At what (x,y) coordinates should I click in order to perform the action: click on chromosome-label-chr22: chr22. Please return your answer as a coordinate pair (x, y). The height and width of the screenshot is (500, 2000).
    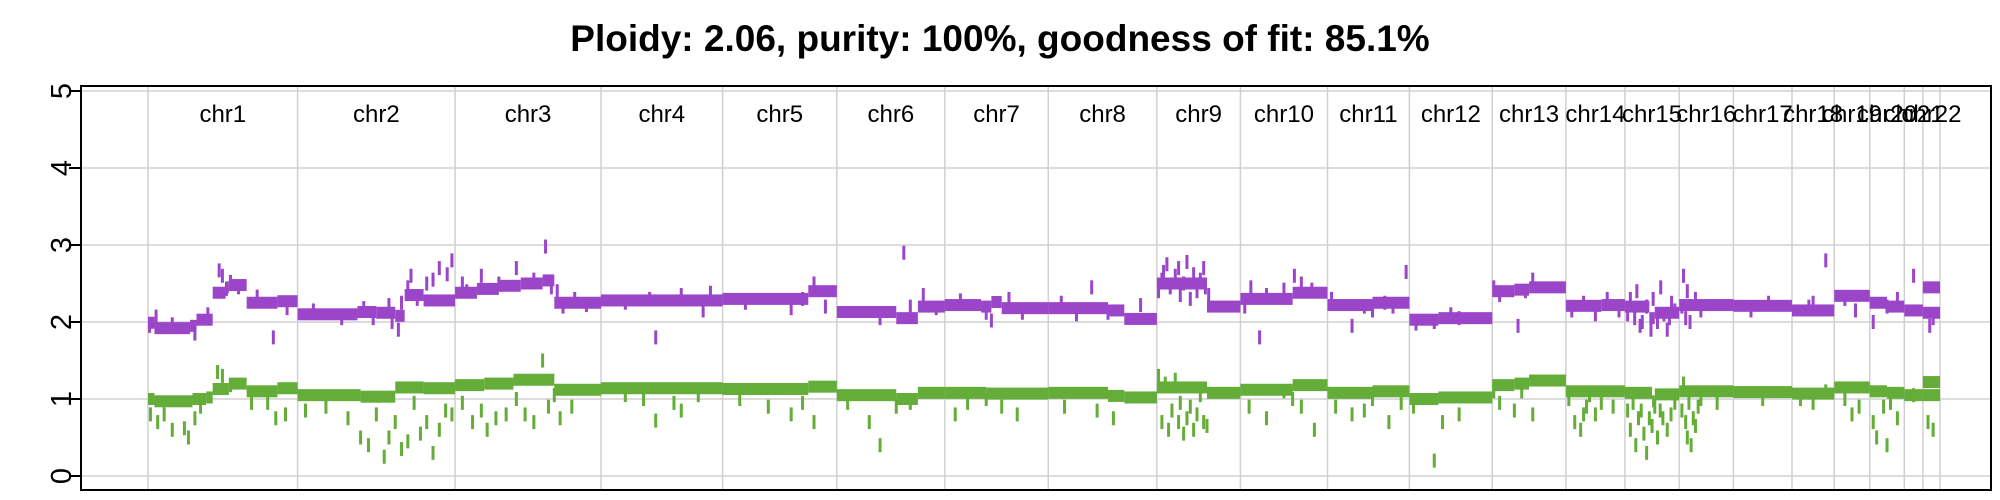
    Looking at the image, I should click on (1931, 114).